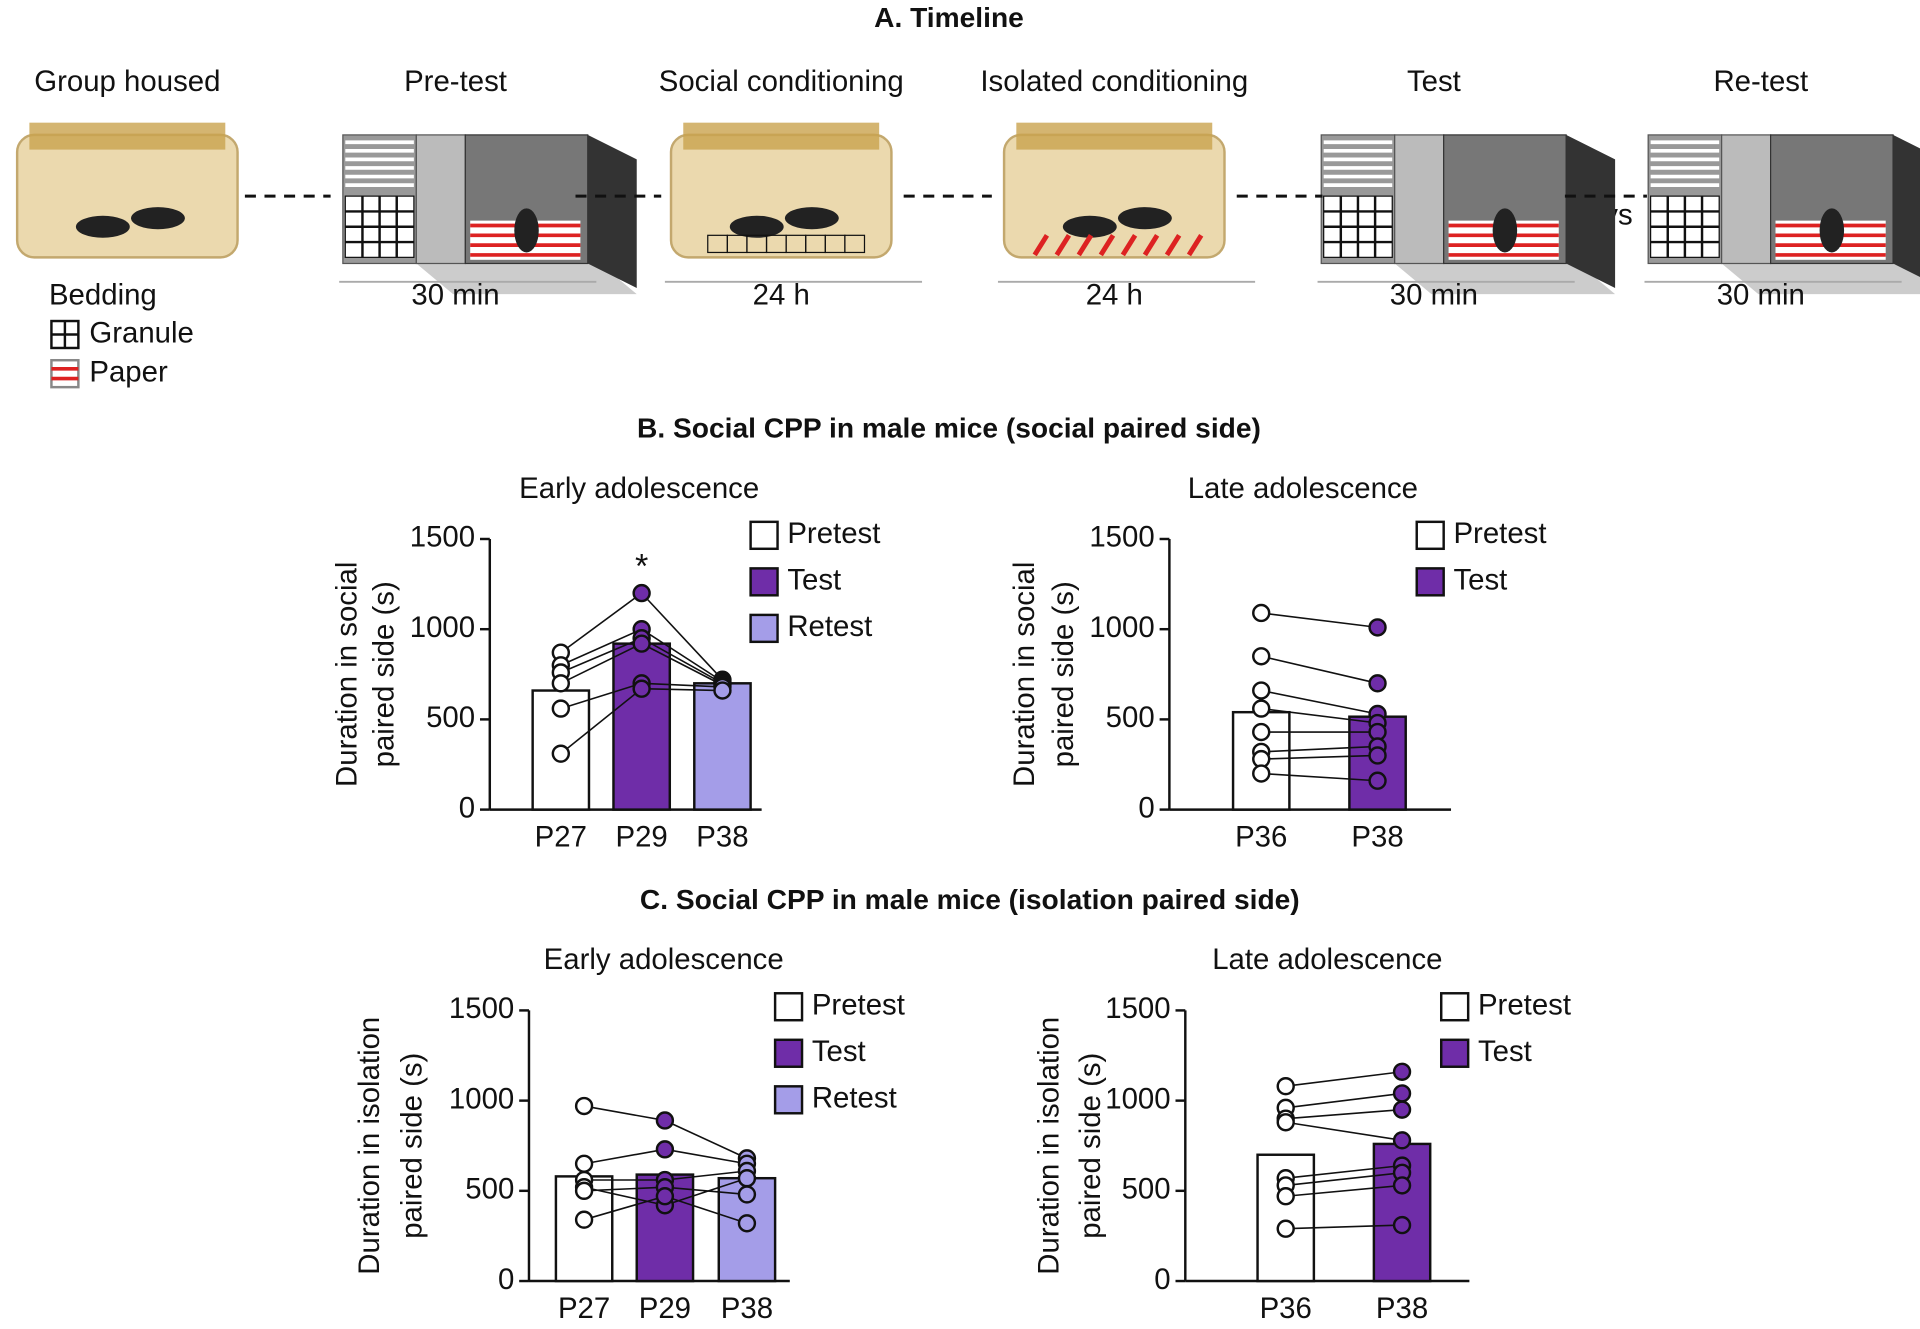 The height and width of the screenshot is (1329, 1920). I want to click on legend-title: Bedding, so click(103, 294).